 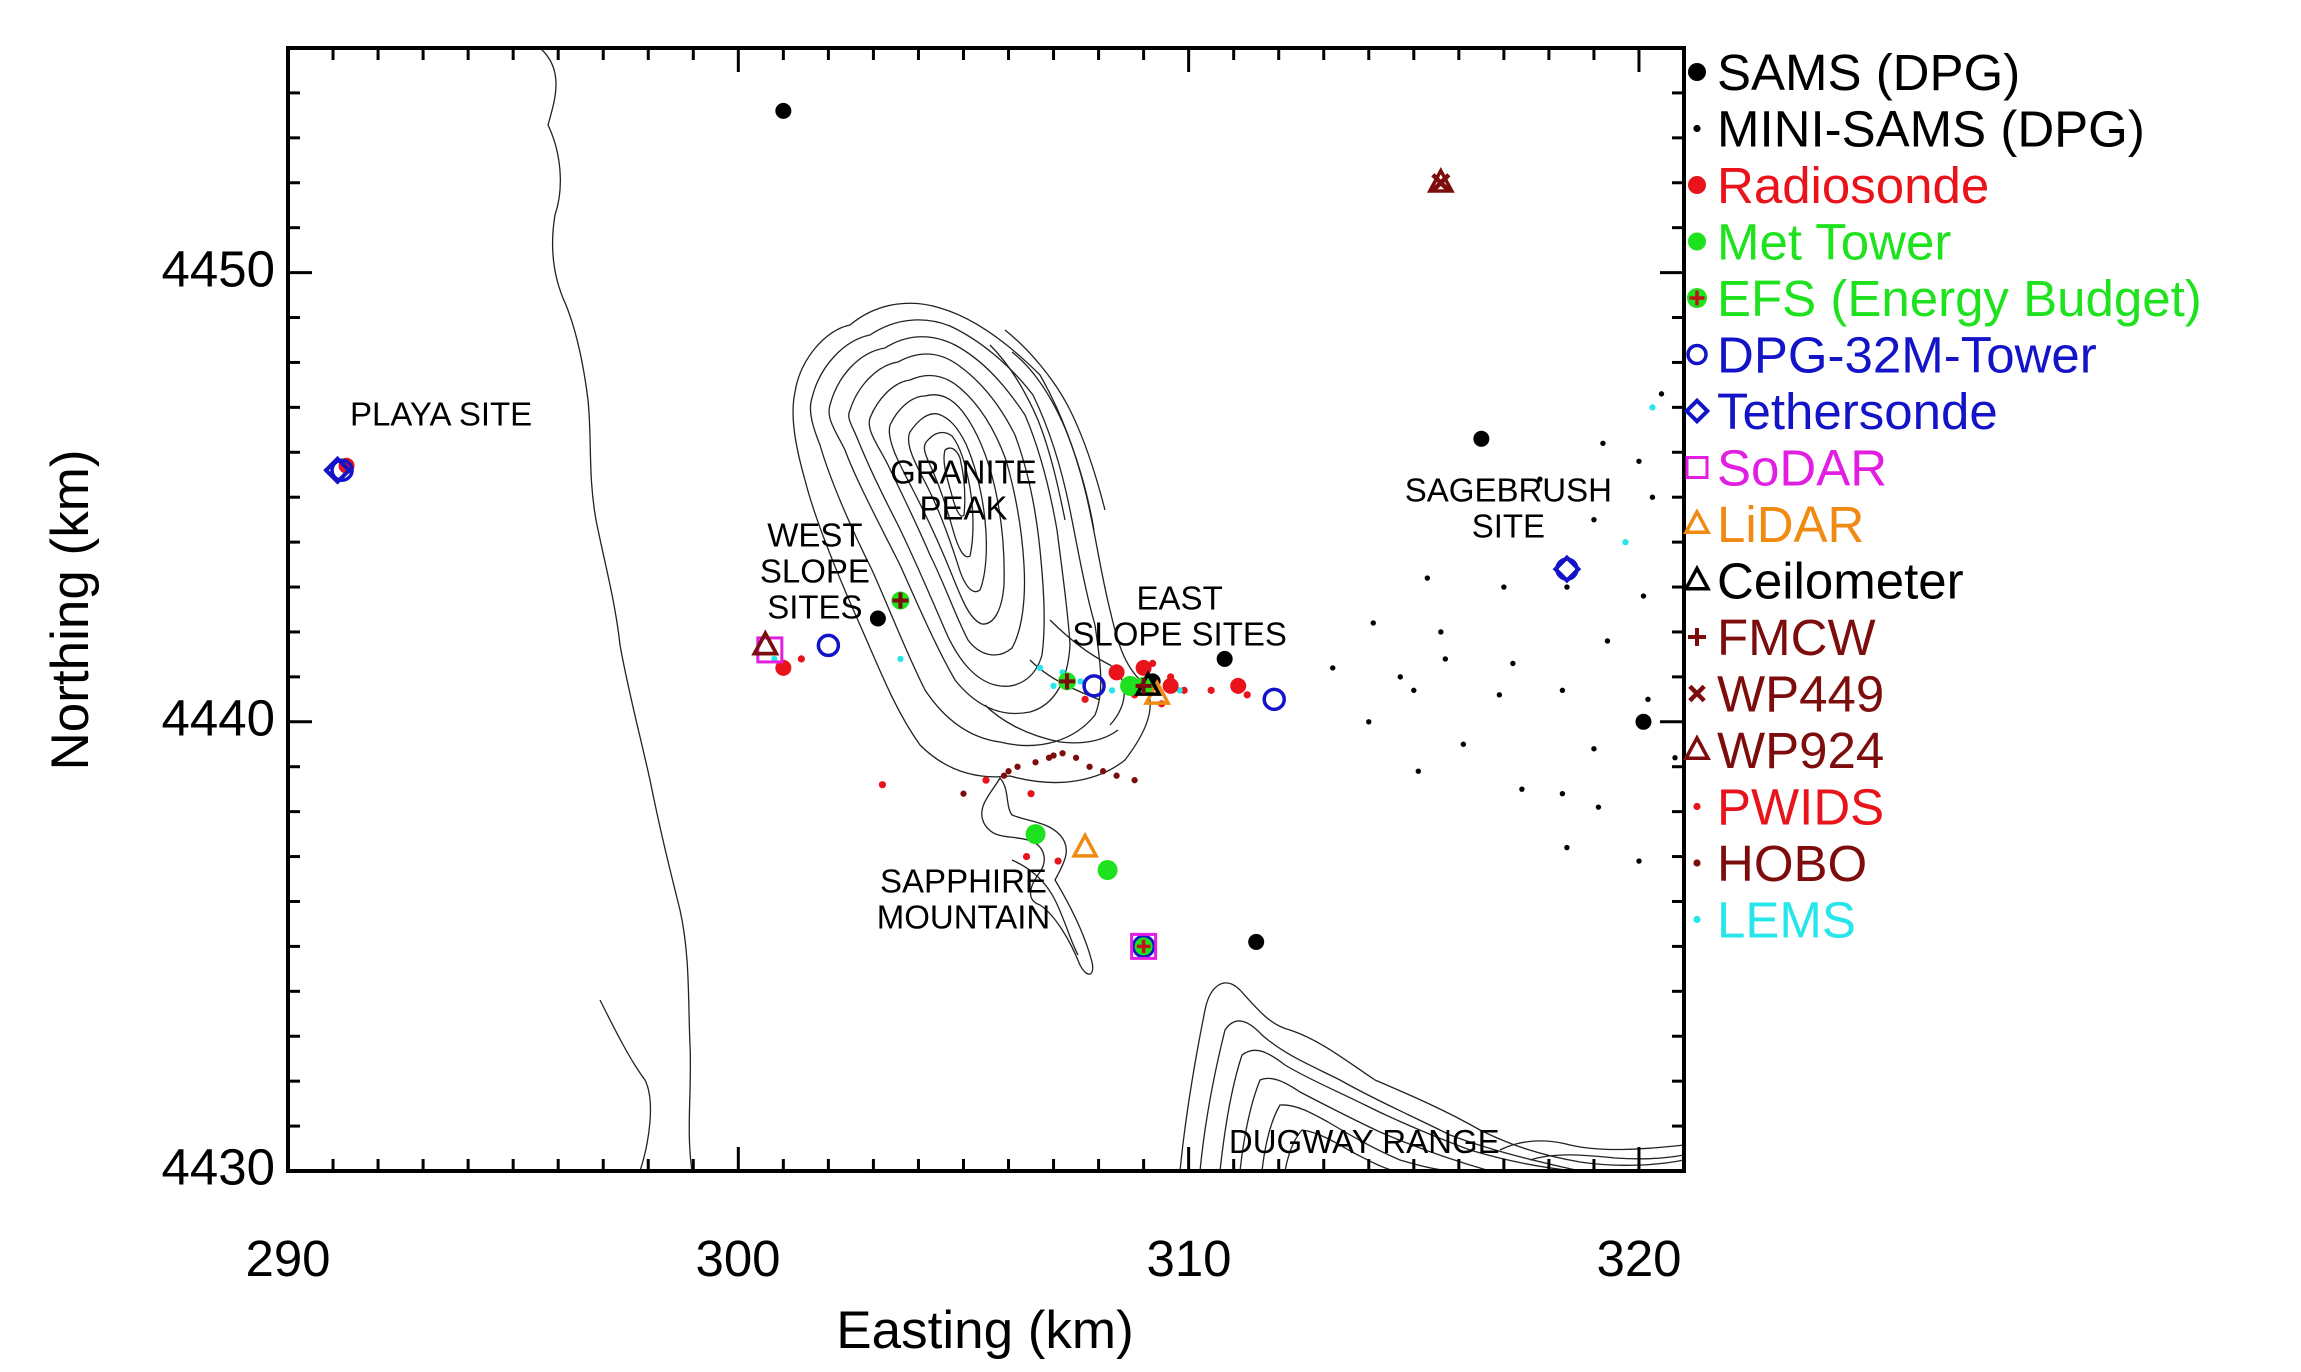 What do you see at coordinates (1790, 524) in the screenshot?
I see `legend-label: LiDAR` at bounding box center [1790, 524].